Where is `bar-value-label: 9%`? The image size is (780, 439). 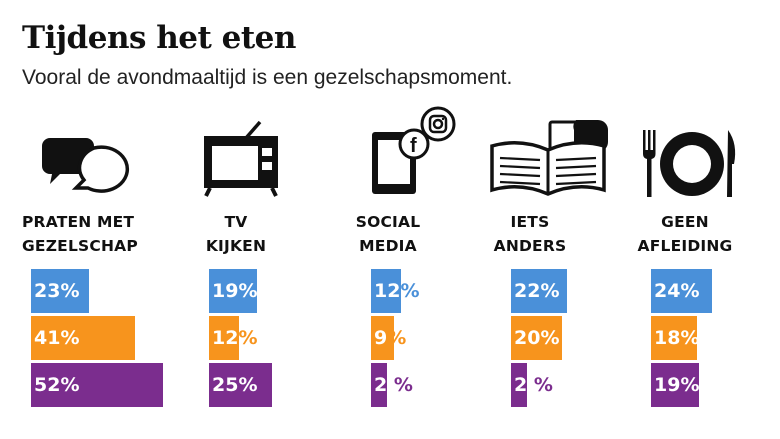
bar-value-label: 9% is located at coordinates (390, 338).